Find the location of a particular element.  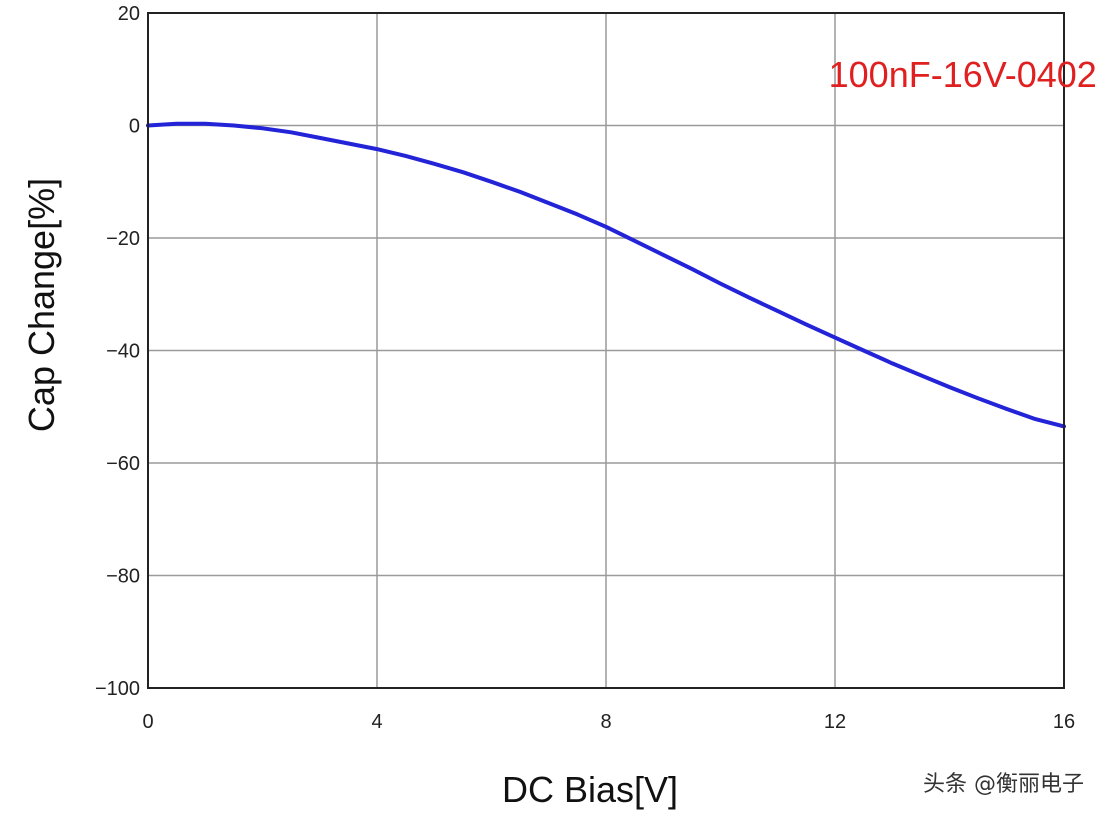

y-tick-label: −40 is located at coordinates (123, 352).